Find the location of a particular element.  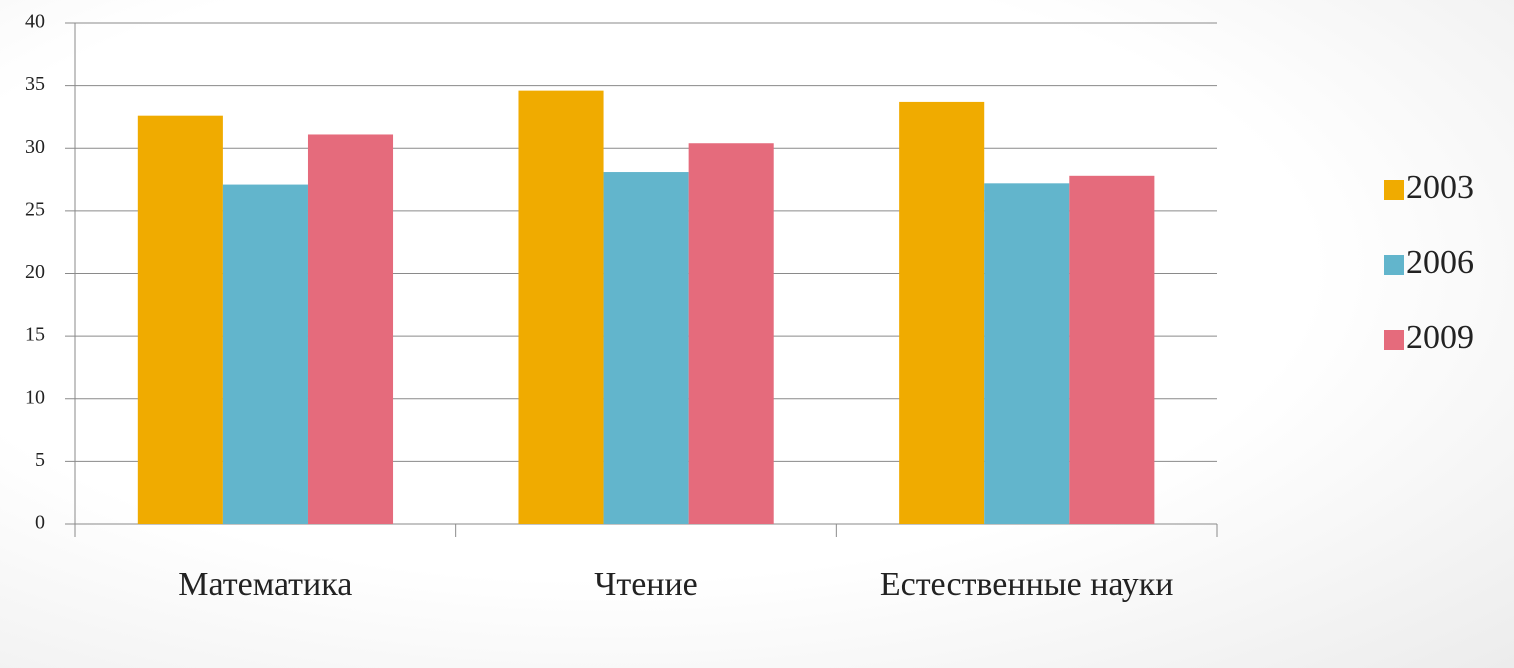

y-tick-label: 20 is located at coordinates (35, 272).